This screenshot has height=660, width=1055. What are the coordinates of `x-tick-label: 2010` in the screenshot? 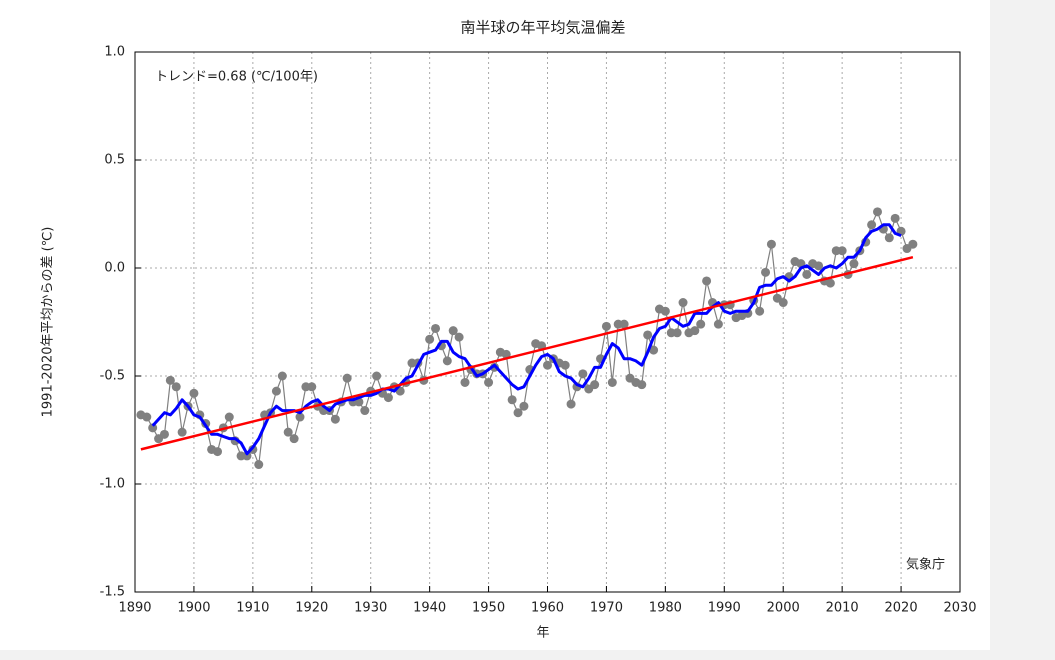 It's located at (842, 608).